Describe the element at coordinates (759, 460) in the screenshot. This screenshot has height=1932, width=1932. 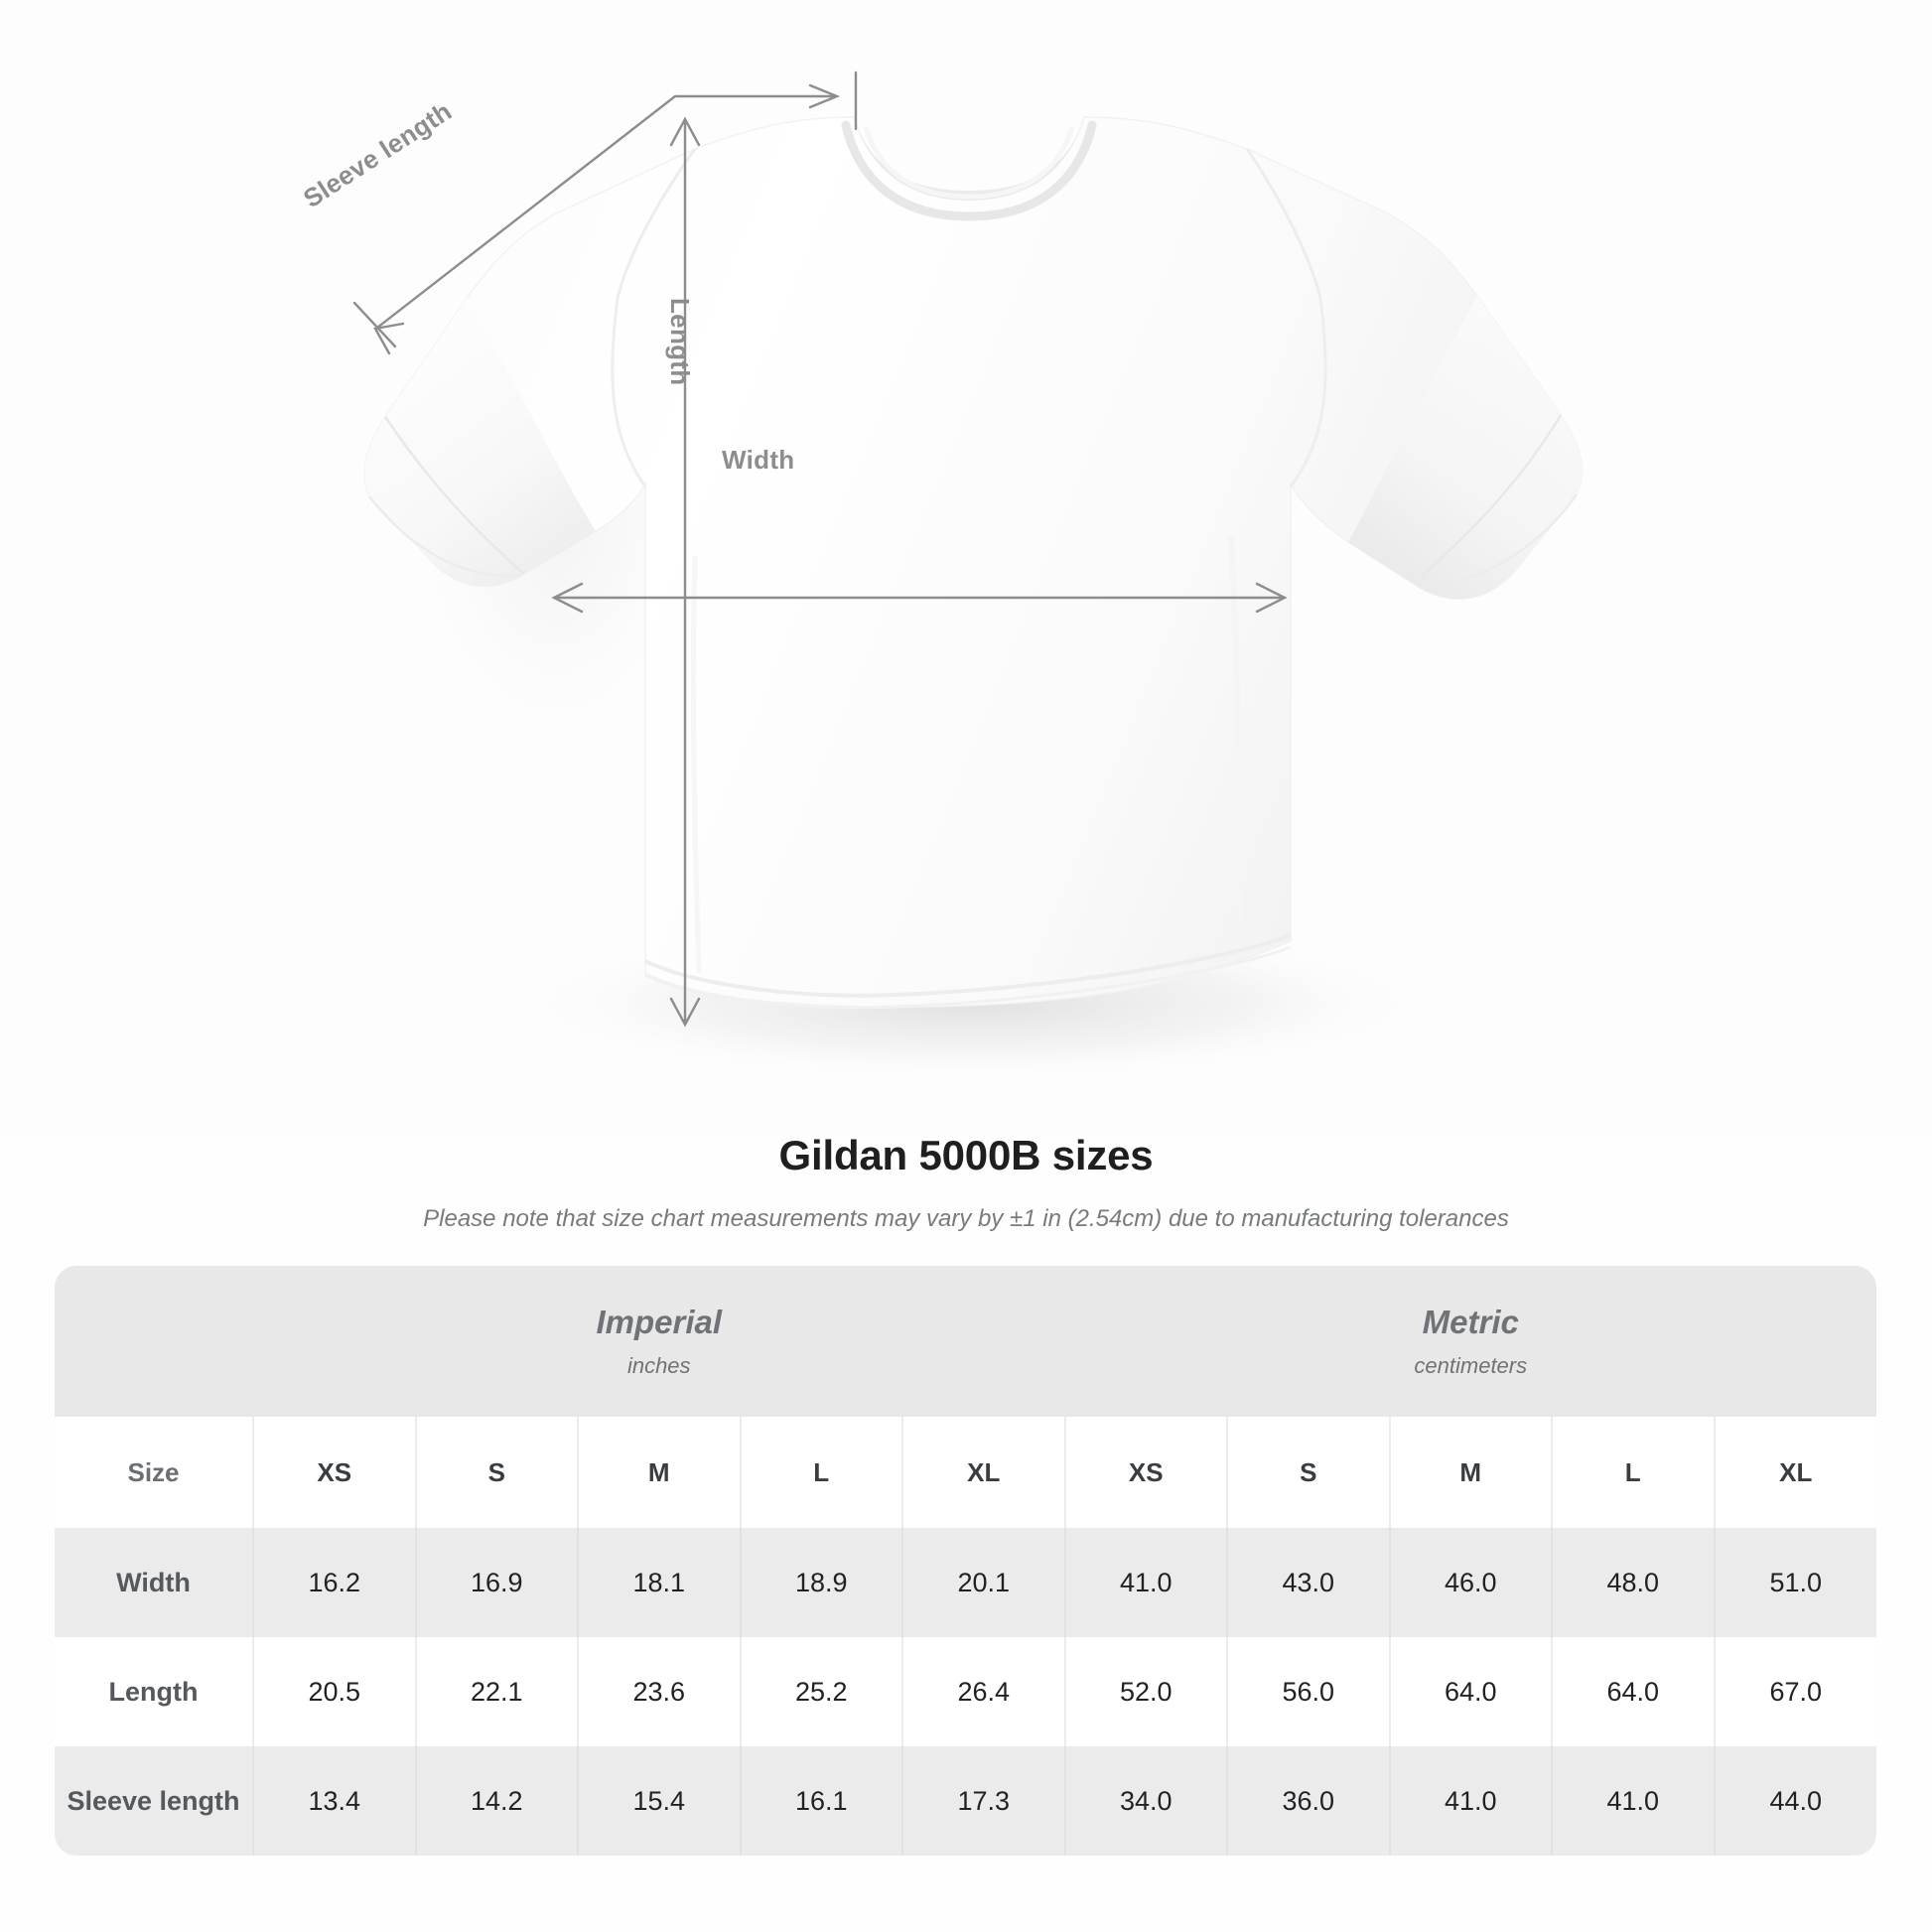
I see `width-annotation-label: Width` at that location.